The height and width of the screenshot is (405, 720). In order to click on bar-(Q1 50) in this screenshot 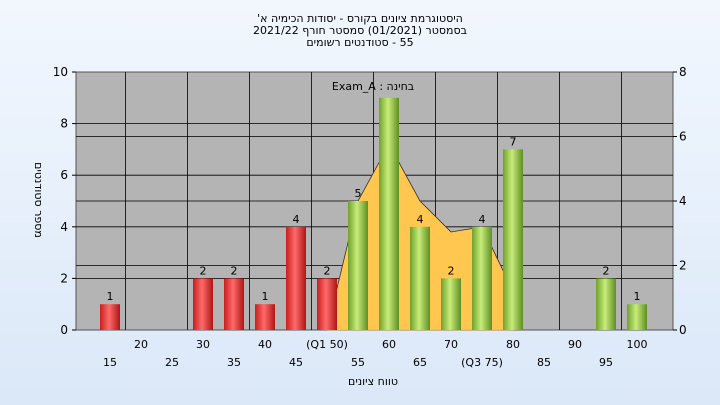, I will do `click(327, 304)`.